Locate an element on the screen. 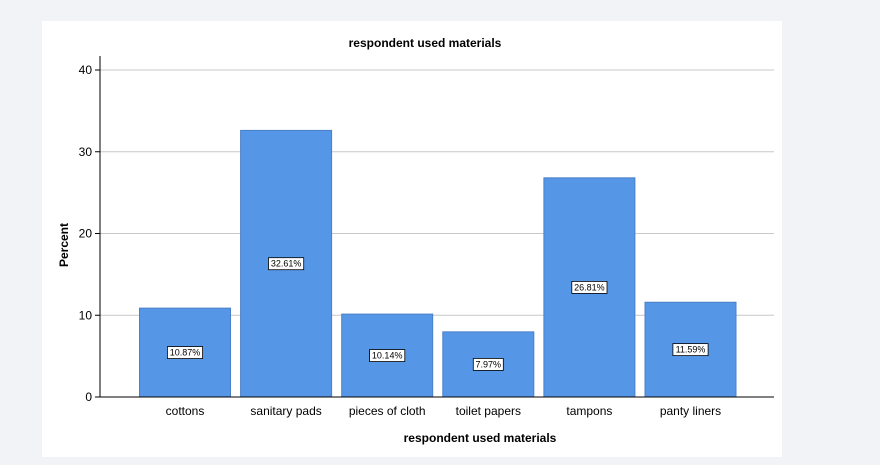  data-label: 11.59% is located at coordinates (691, 350).